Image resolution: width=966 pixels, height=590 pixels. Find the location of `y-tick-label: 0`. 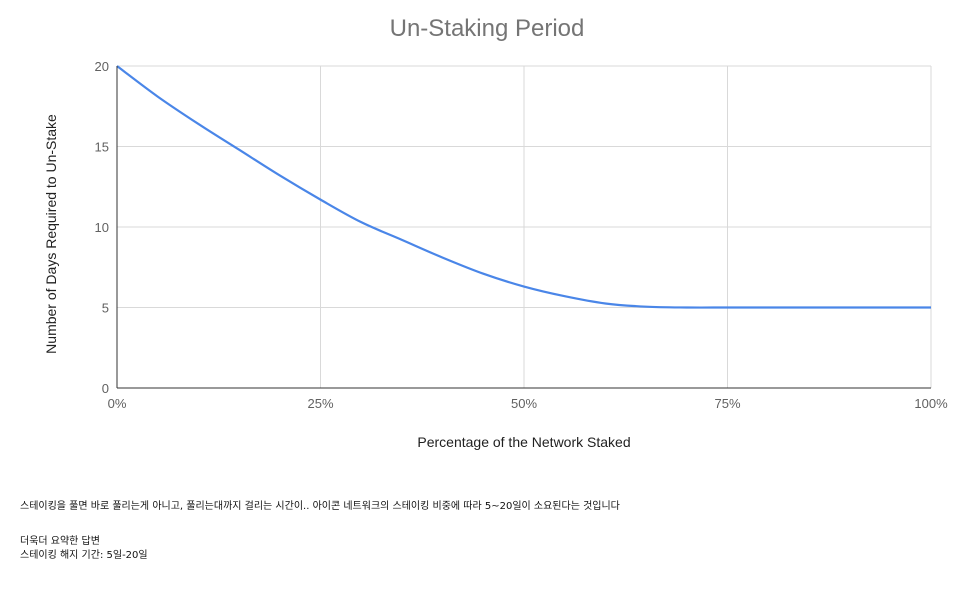

y-tick-label: 0 is located at coordinates (105, 388).